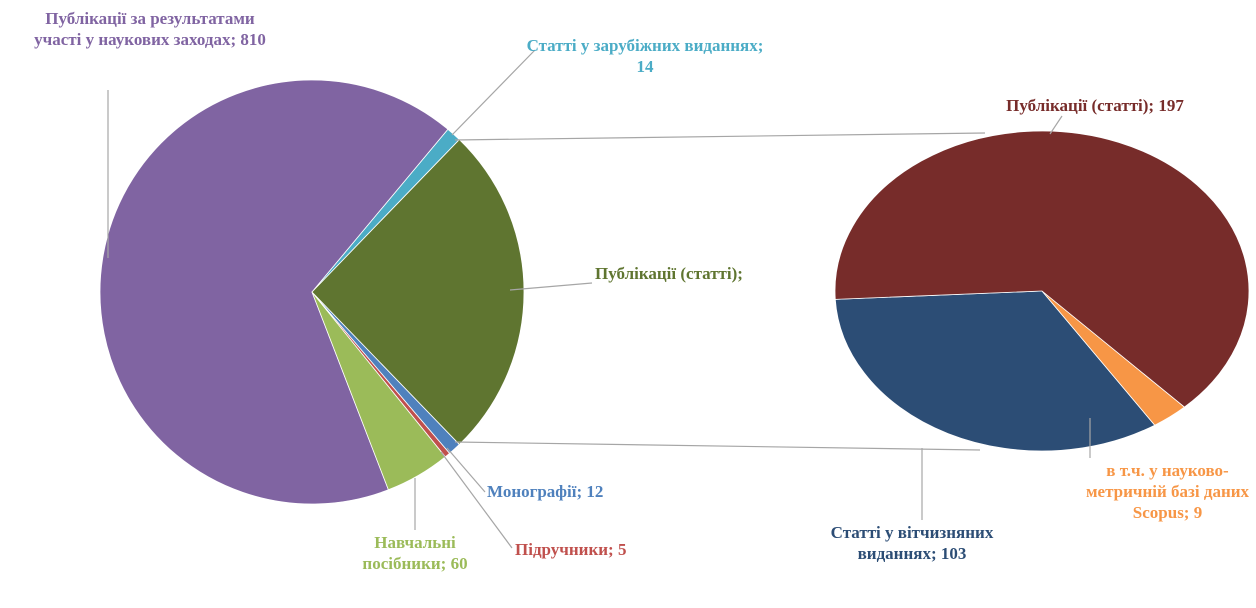 The height and width of the screenshot is (608, 1256). I want to click on data-label: Монографії; 12, so click(545, 491).